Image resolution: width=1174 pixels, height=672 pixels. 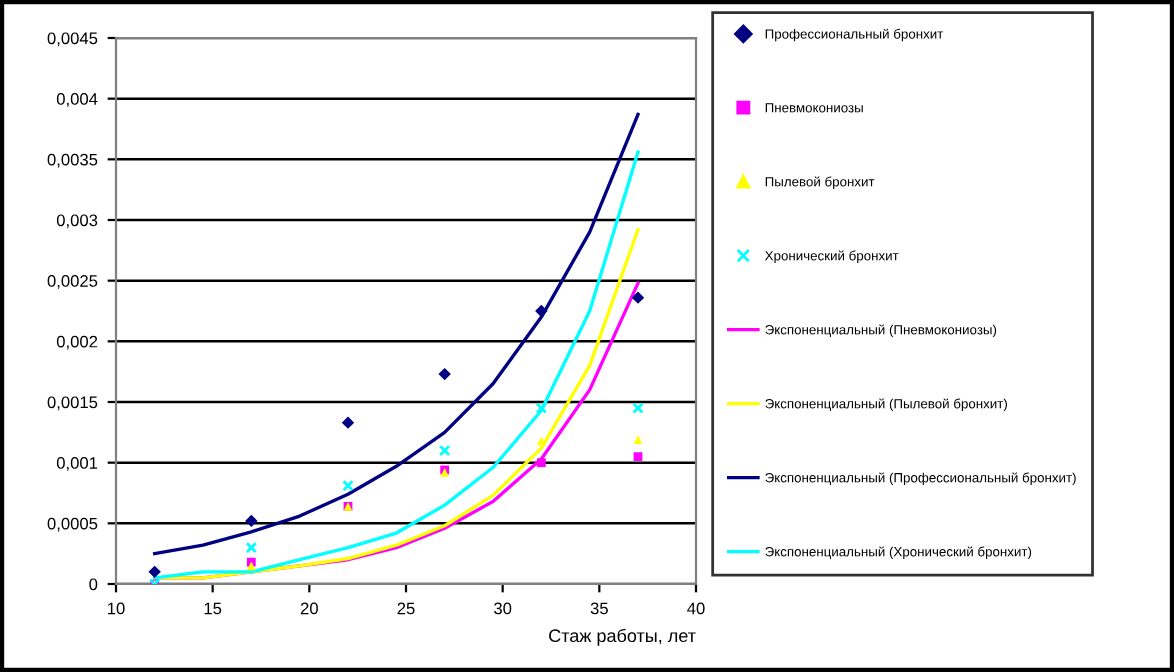 What do you see at coordinates (599, 608) in the screenshot?
I see `x-tick-label: 35` at bounding box center [599, 608].